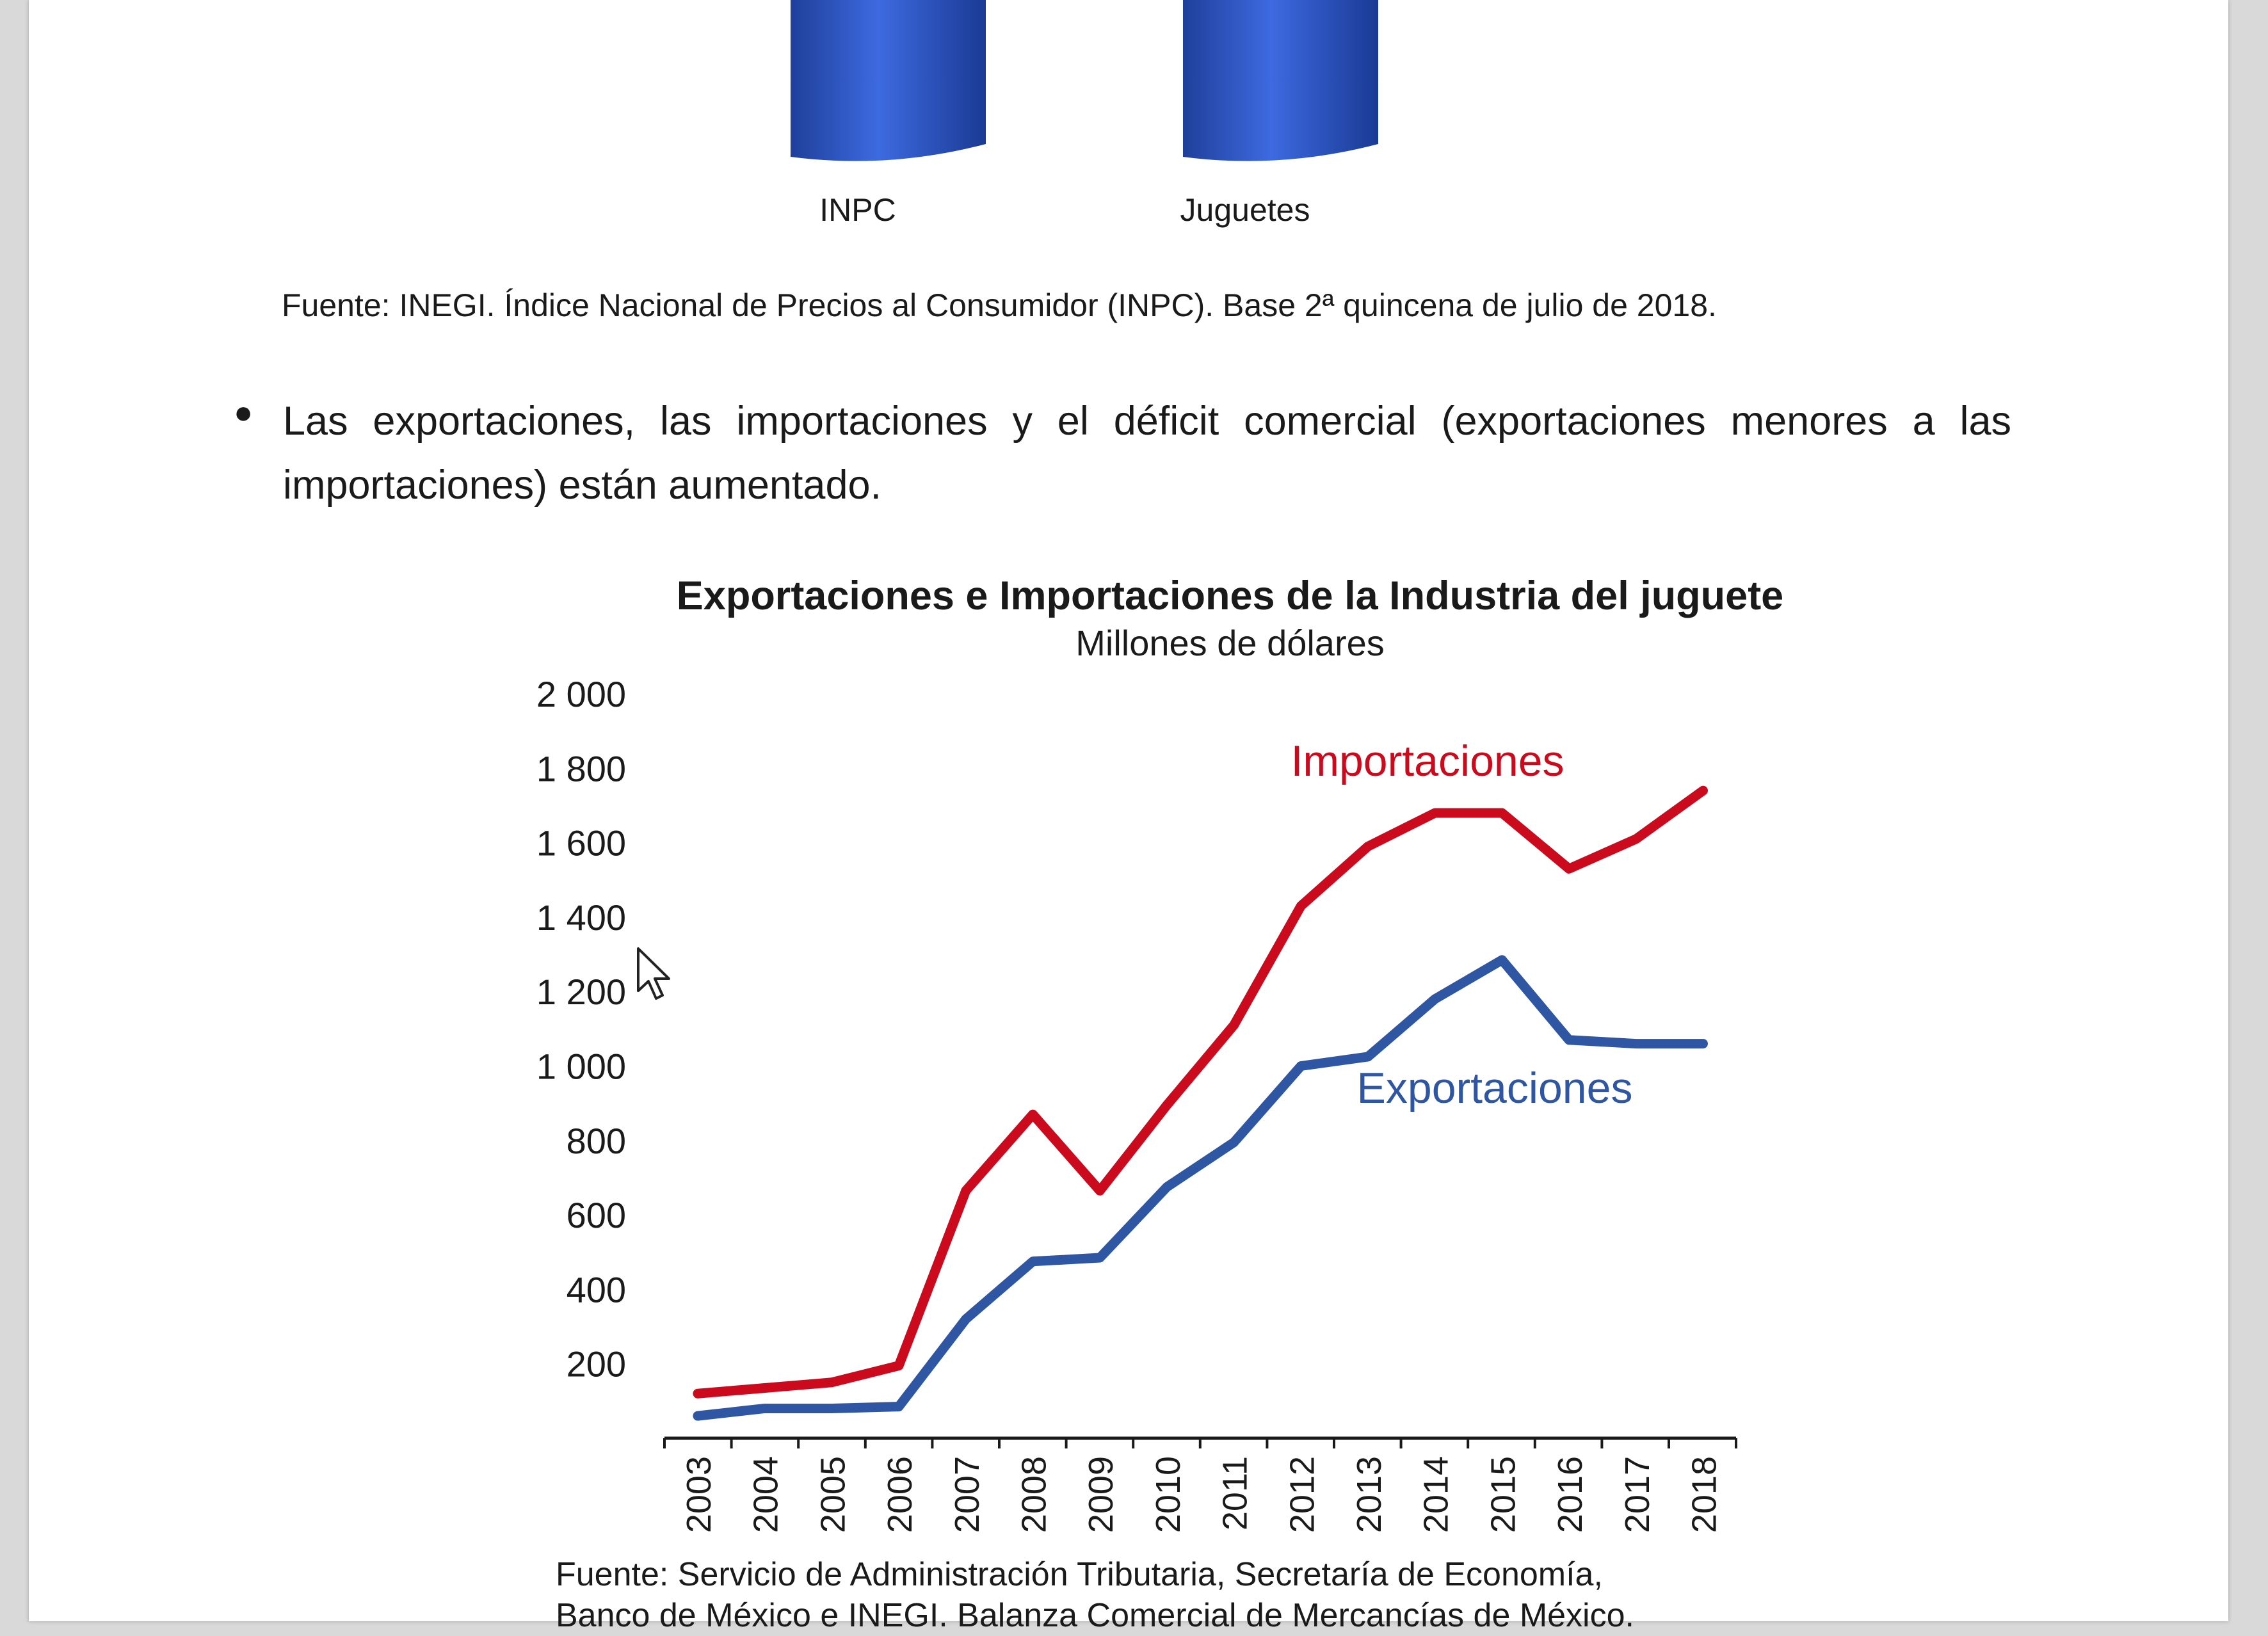 Image resolution: width=2268 pixels, height=1636 pixels. What do you see at coordinates (1369, 1495) in the screenshot?
I see `x-tick-label: 2013` at bounding box center [1369, 1495].